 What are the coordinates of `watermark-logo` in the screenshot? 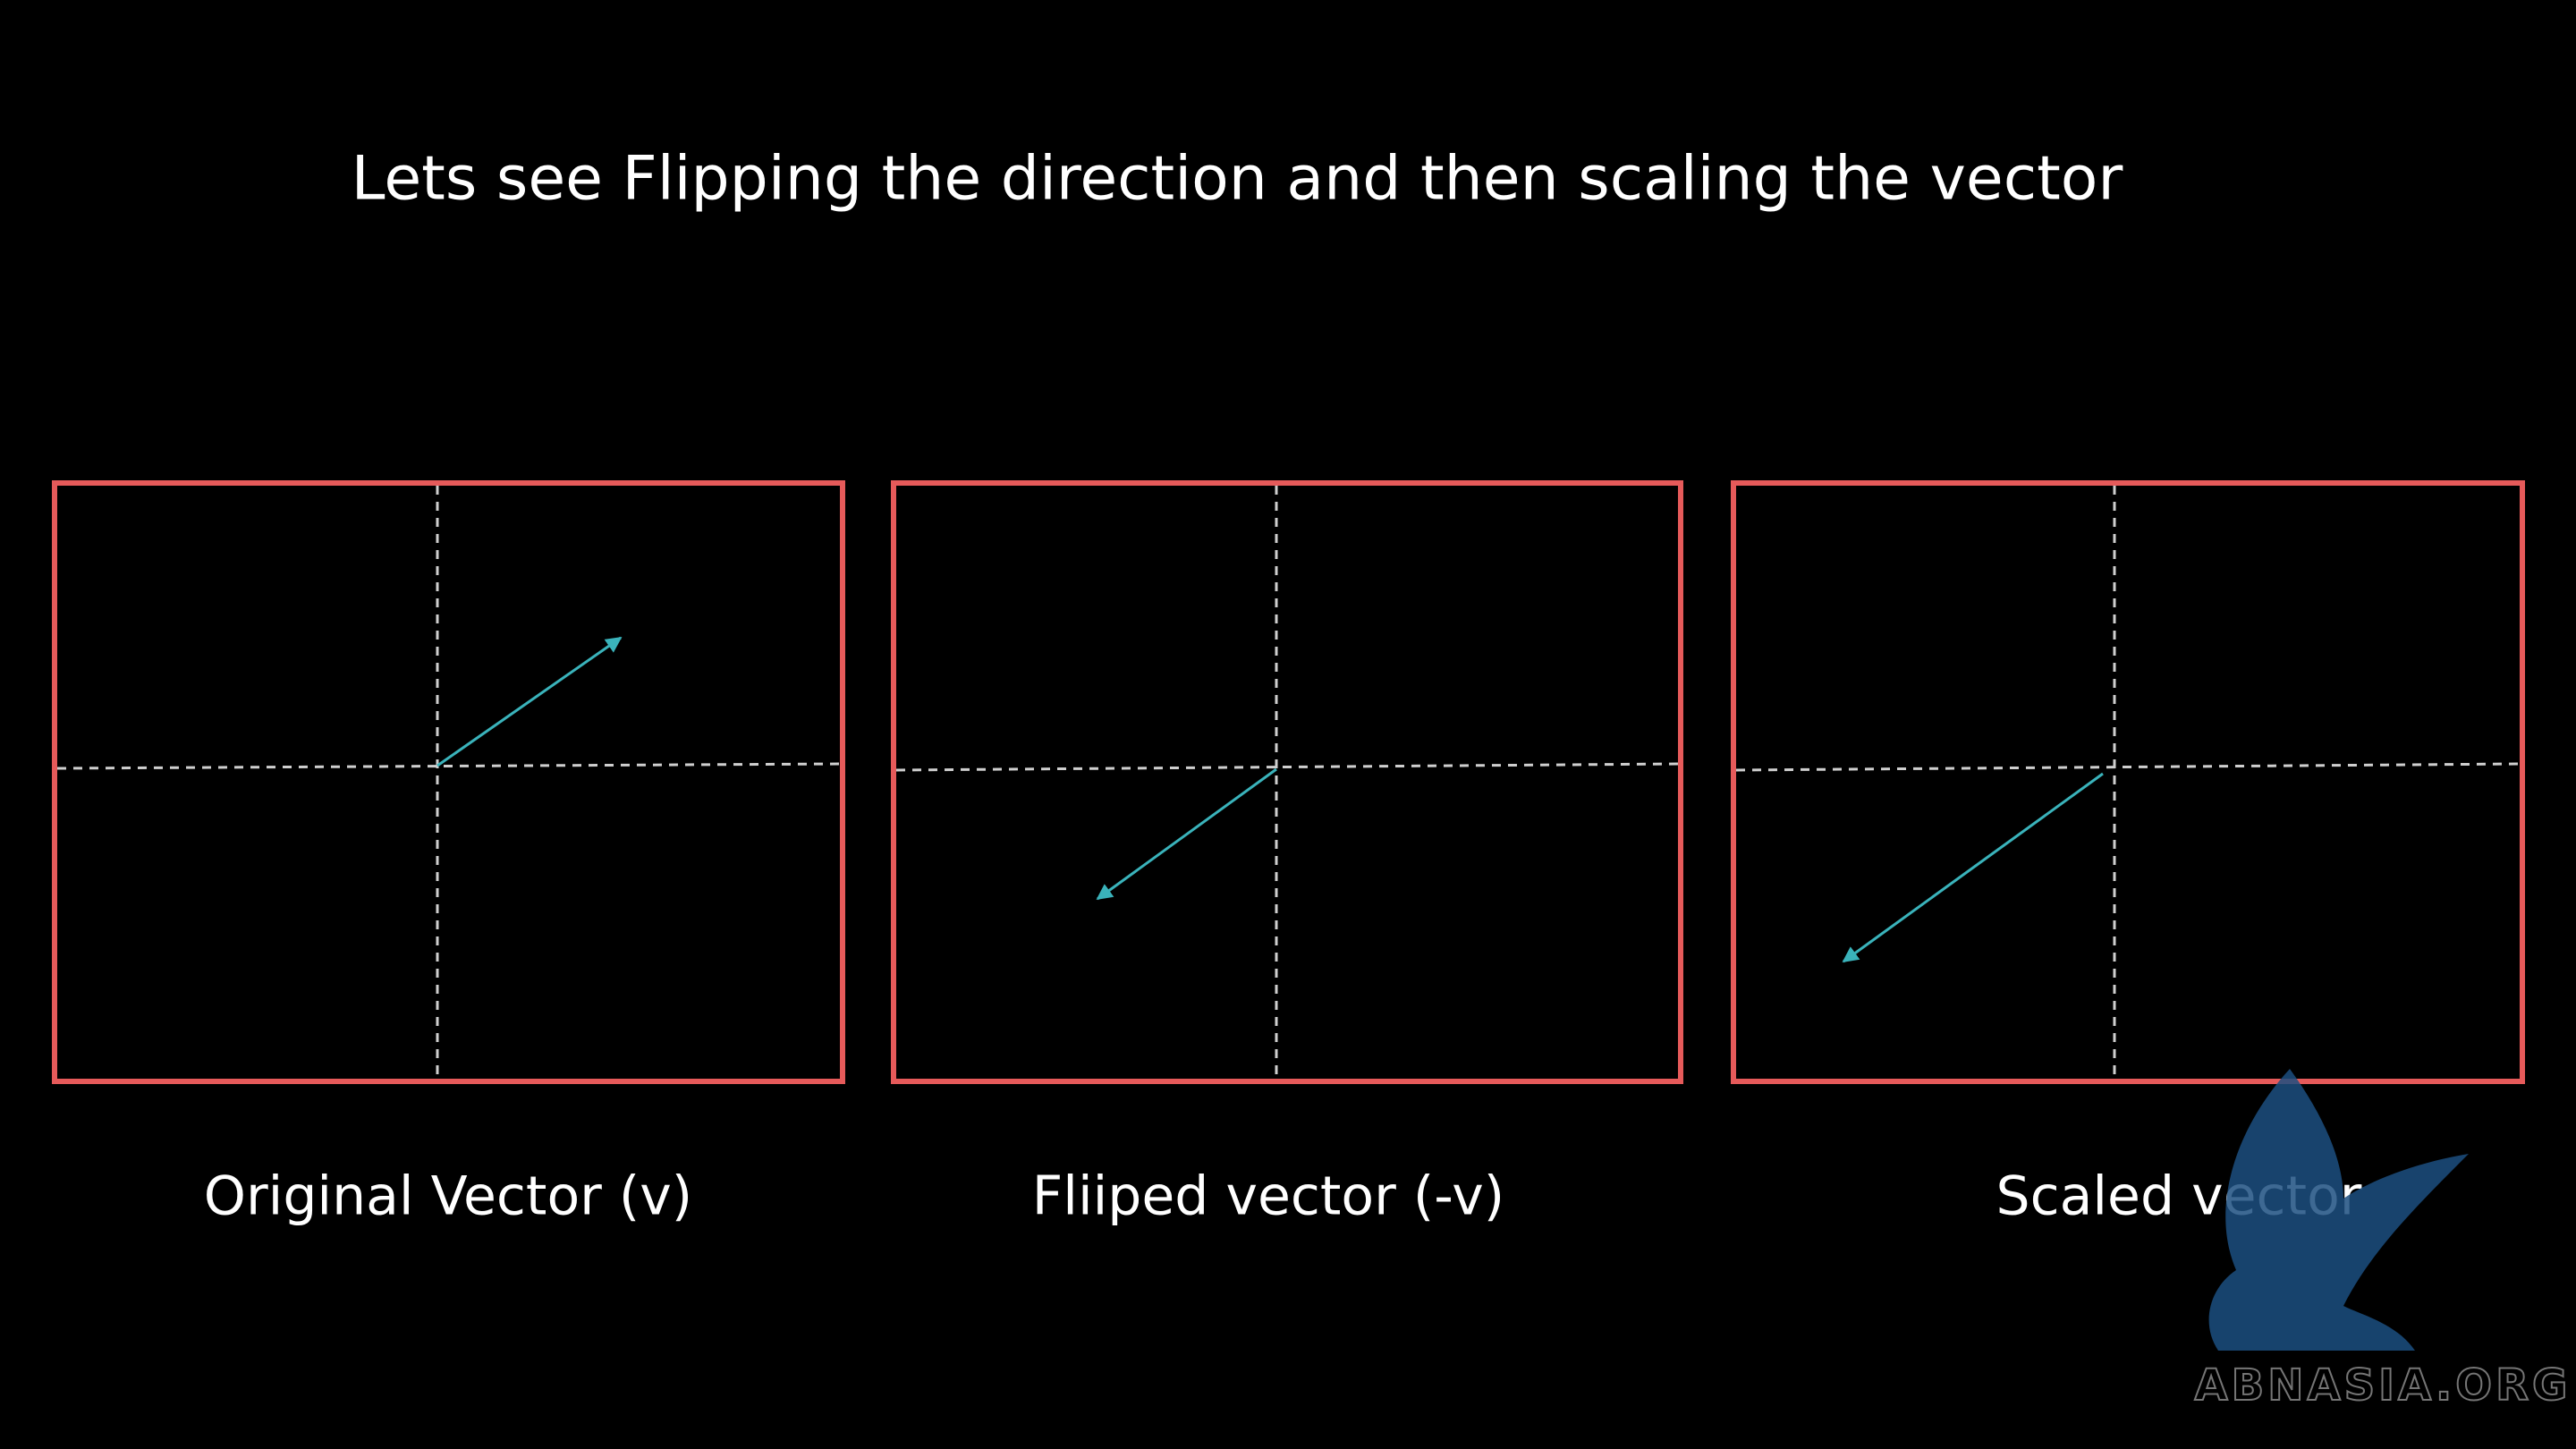 It's located at (2338, 1210).